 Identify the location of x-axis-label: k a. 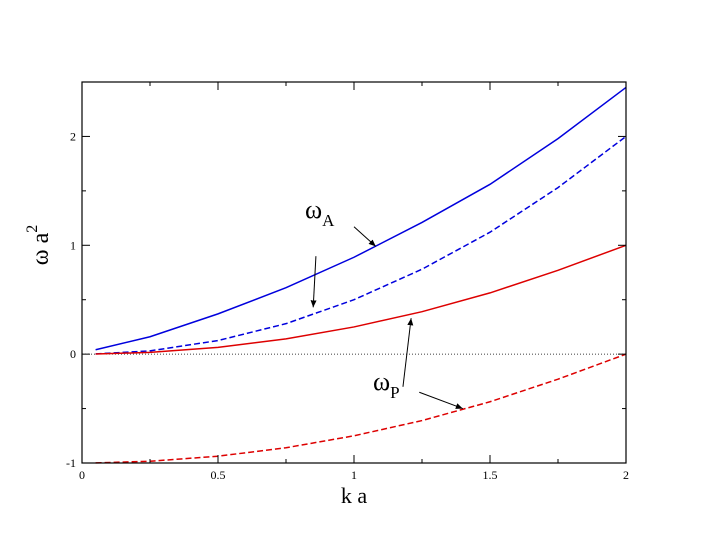
(354, 495).